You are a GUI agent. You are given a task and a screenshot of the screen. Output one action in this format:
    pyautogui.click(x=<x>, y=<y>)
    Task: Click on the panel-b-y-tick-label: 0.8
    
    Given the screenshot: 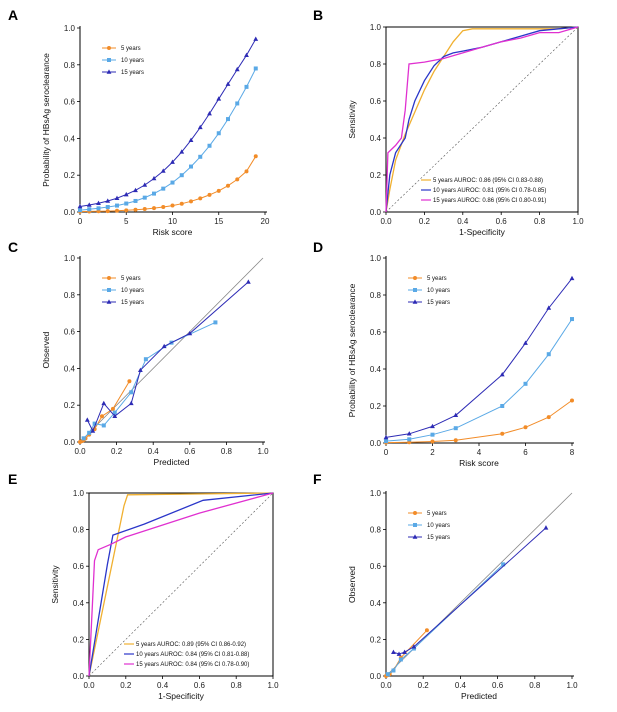 What is the action you would take?
    pyautogui.click(x=376, y=64)
    